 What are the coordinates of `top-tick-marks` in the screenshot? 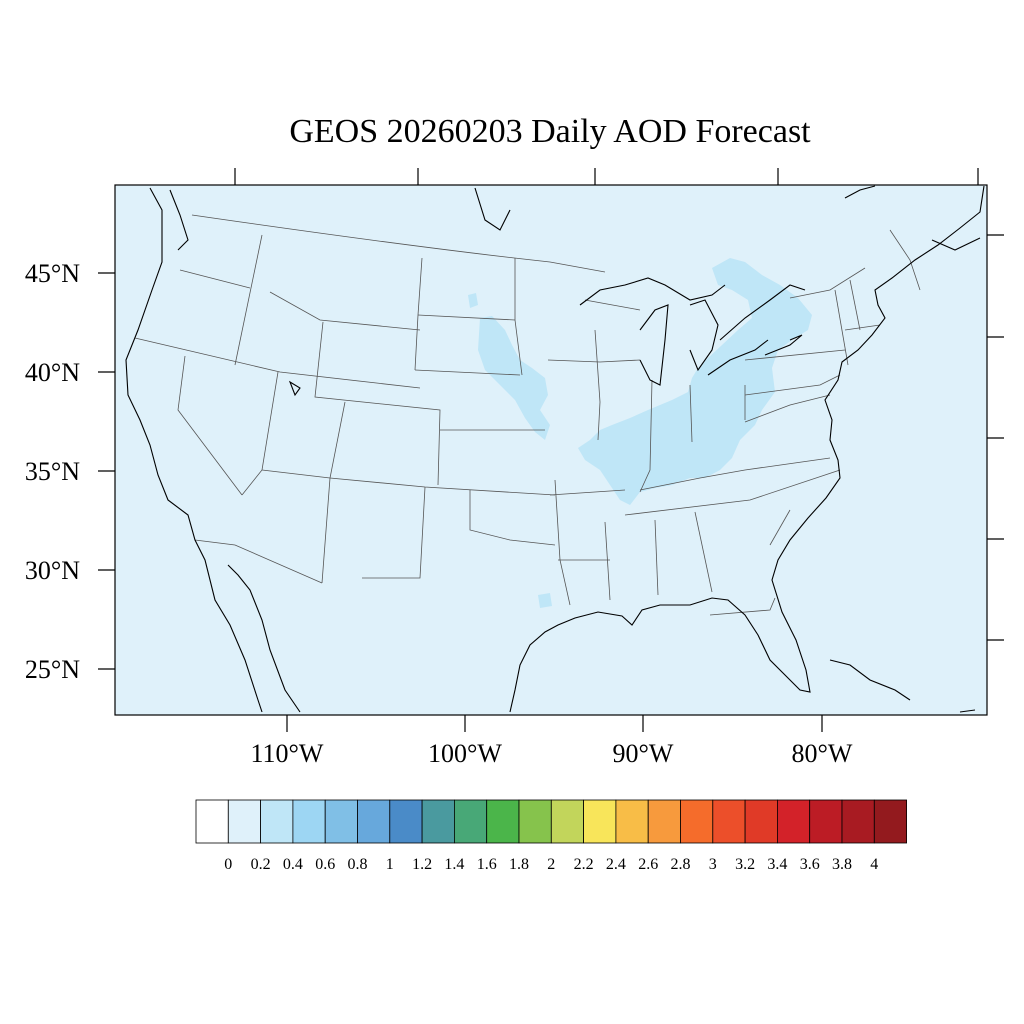 It's located at (606, 176).